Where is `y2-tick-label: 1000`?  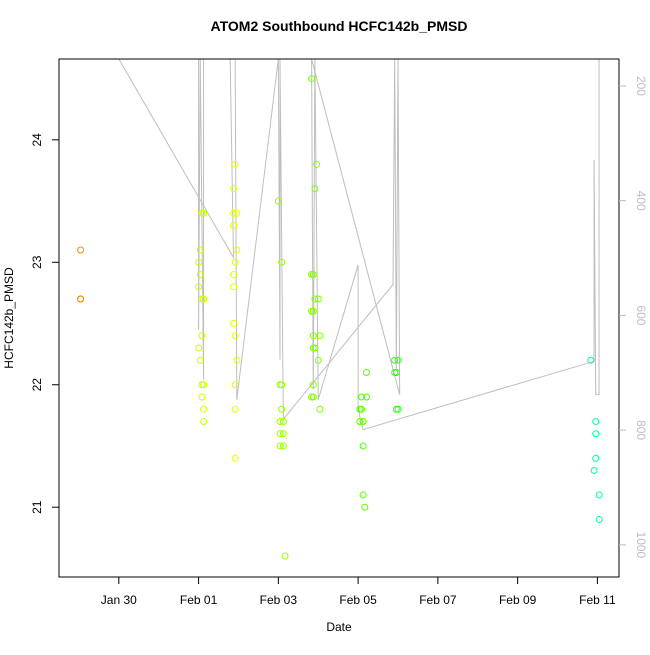 y2-tick-label: 1000 is located at coordinates (641, 545).